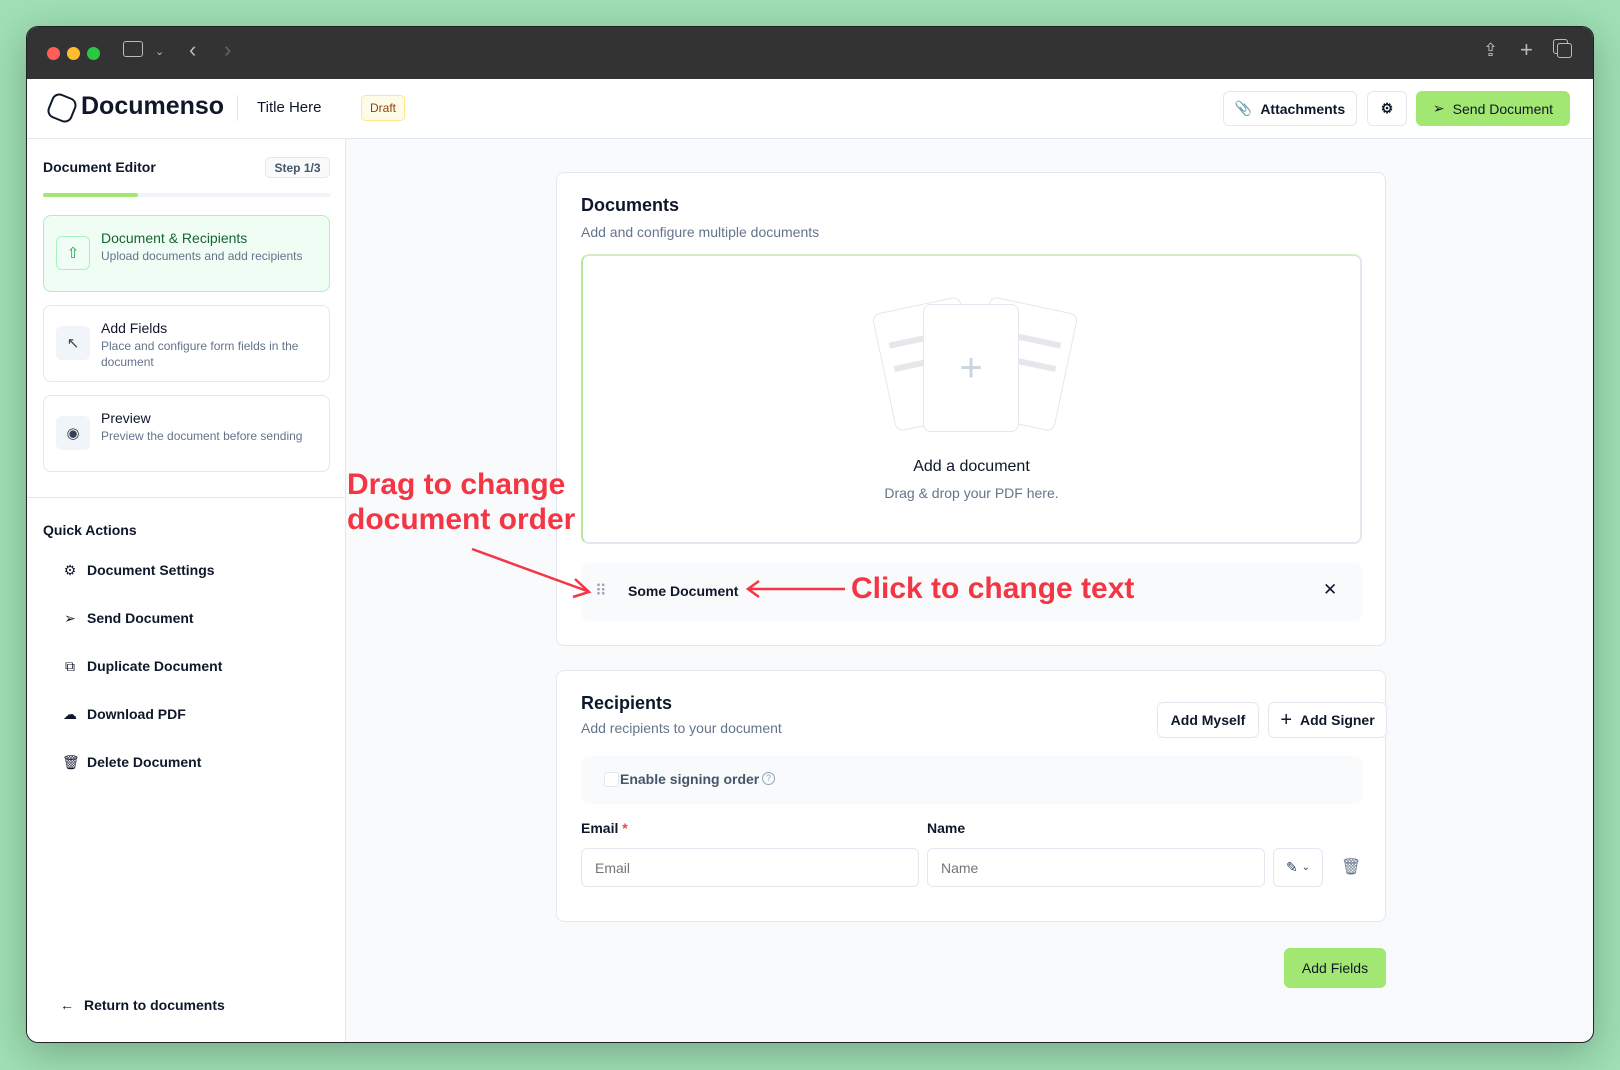  Describe the element at coordinates (971, 780) in the screenshot. I see `signing-order-box: Enable signing order ?` at that location.